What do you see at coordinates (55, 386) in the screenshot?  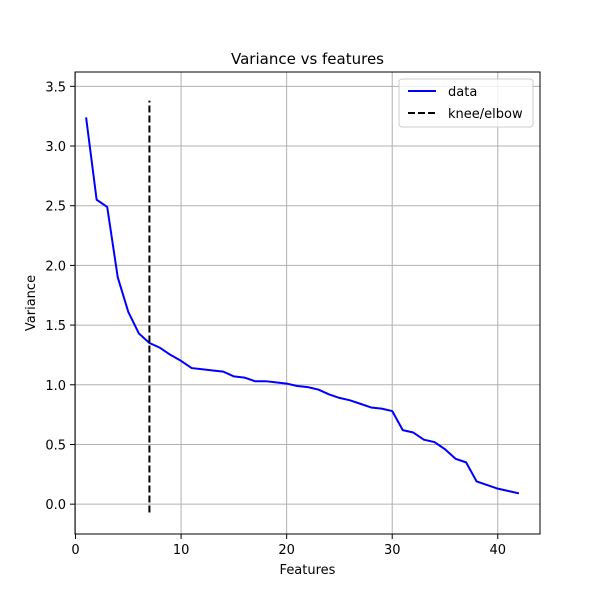 I see `y-tick-label: 1.0` at bounding box center [55, 386].